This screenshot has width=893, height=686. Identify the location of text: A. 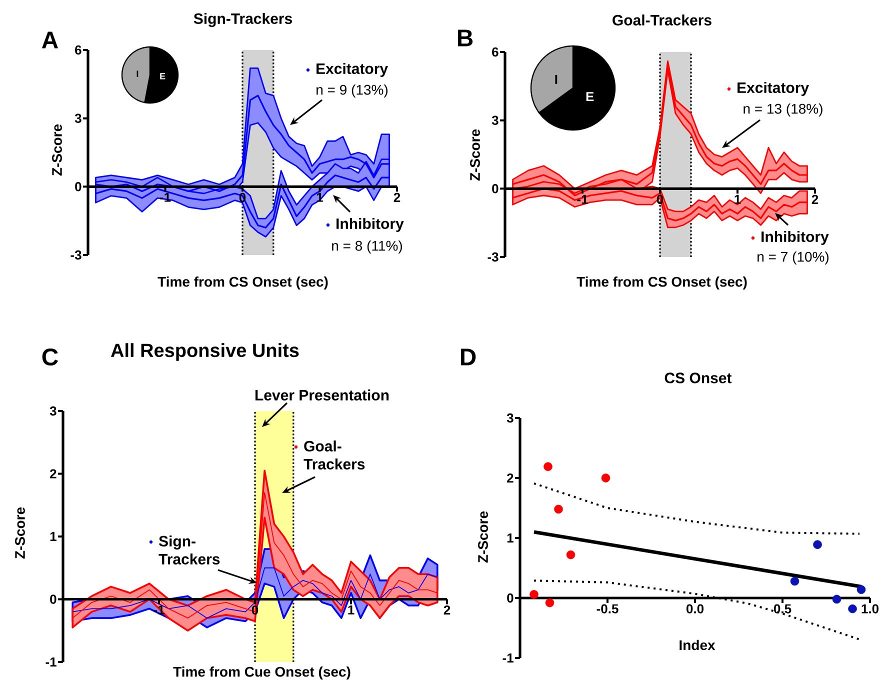
(50, 40).